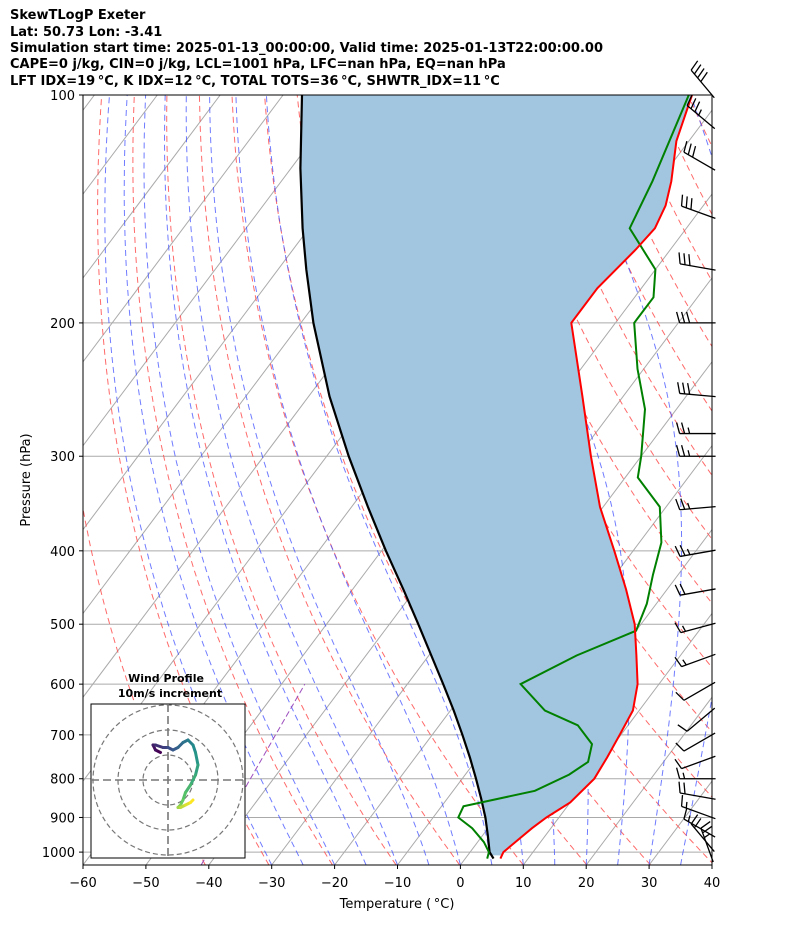 This screenshot has height=937, width=794. Describe the element at coordinates (62, 457) in the screenshot. I see `y-tick-label: 300` at that location.